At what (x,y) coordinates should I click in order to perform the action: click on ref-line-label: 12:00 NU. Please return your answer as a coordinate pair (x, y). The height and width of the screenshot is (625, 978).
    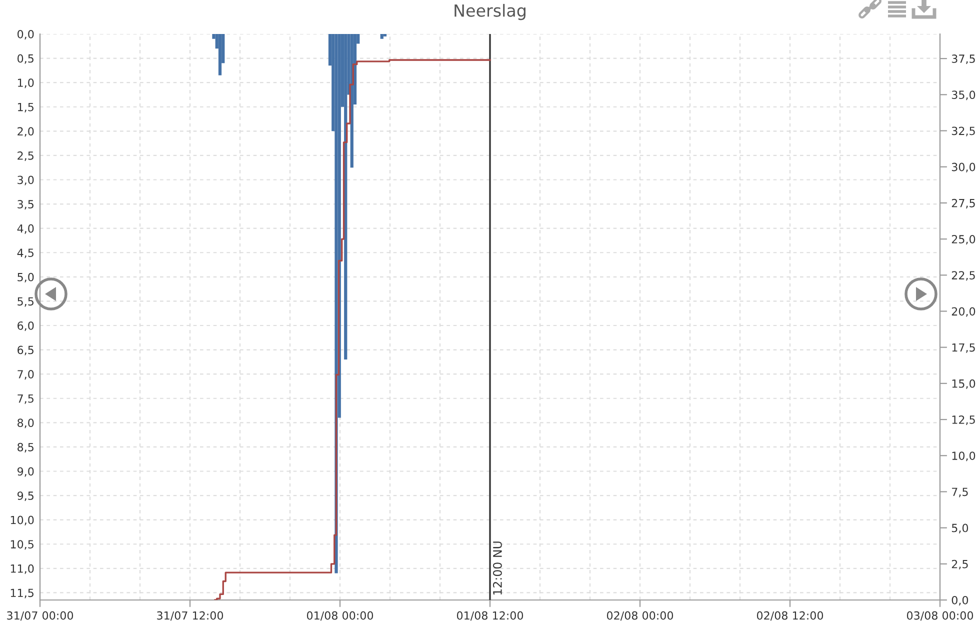
    Looking at the image, I should click on (497, 568).